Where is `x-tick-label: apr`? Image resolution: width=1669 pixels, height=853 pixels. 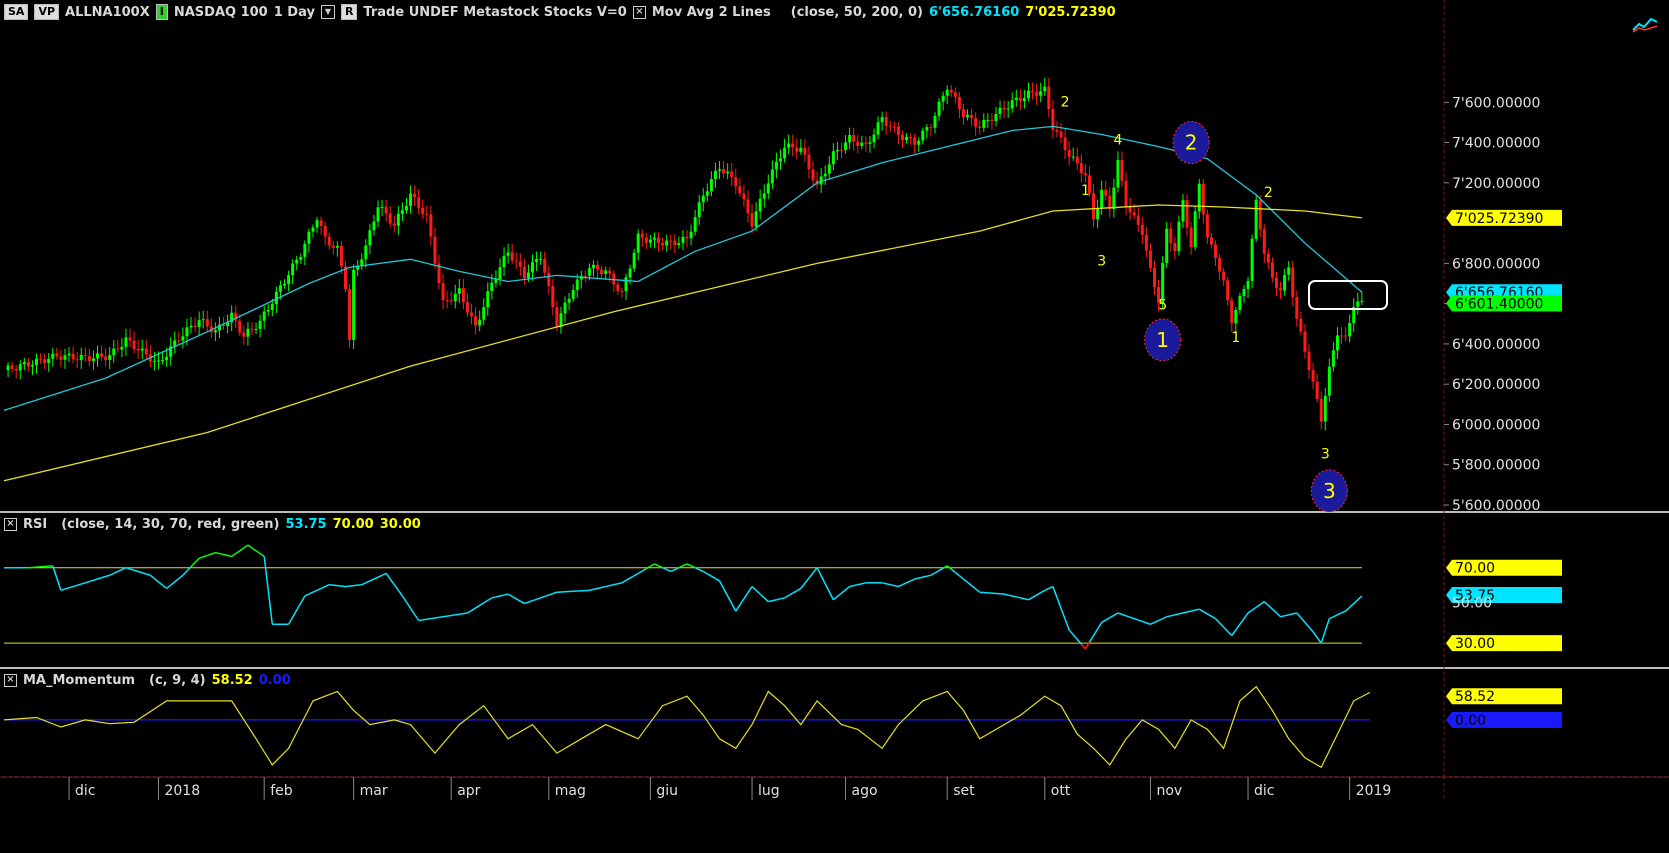
x-tick-label: apr is located at coordinates (468, 791).